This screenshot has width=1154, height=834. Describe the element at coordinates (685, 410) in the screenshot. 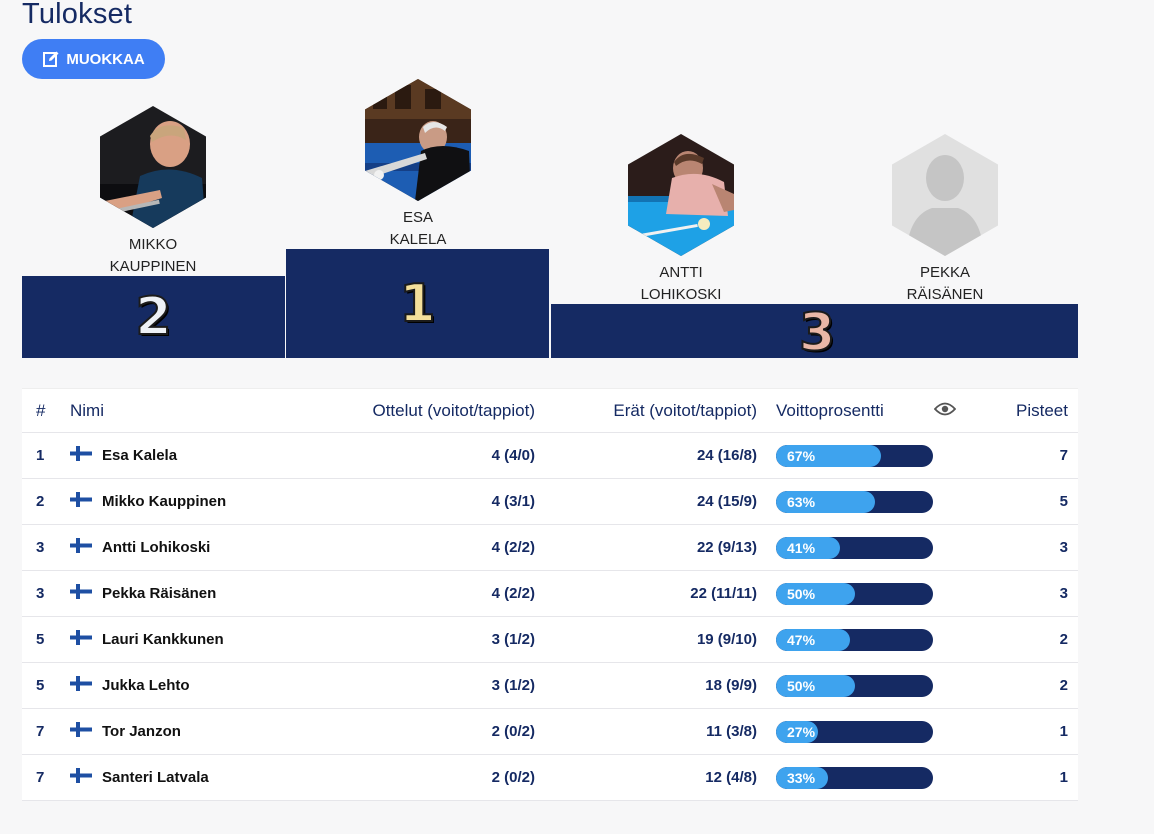

I see `header-sets: Erät (voitot/tappiot)` at that location.